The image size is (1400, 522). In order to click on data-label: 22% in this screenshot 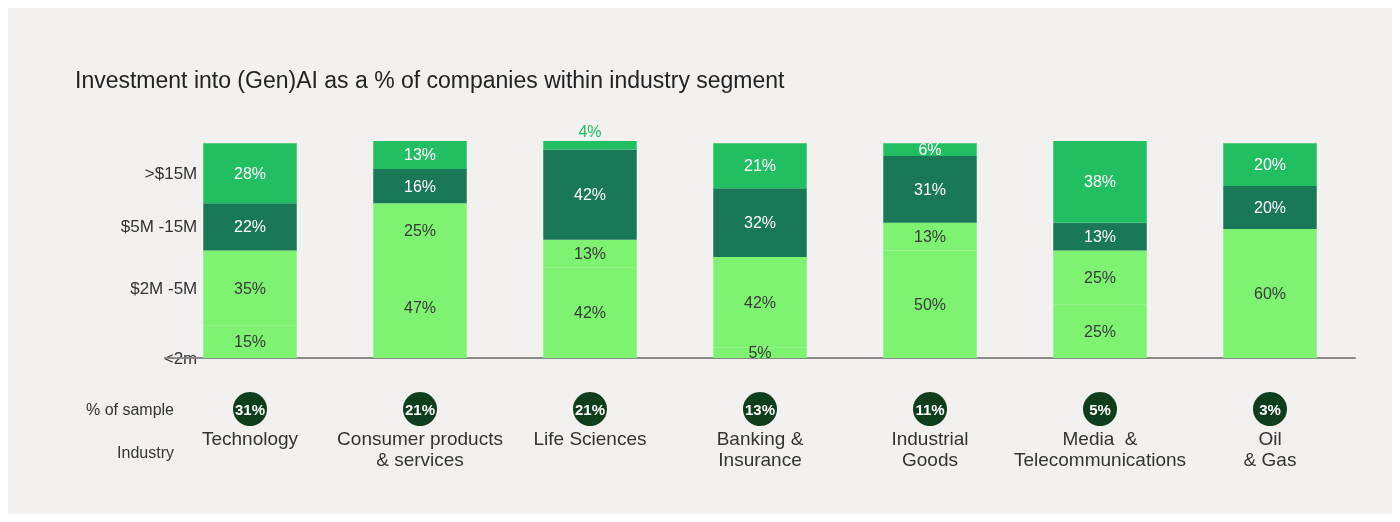, I will do `click(250, 227)`.